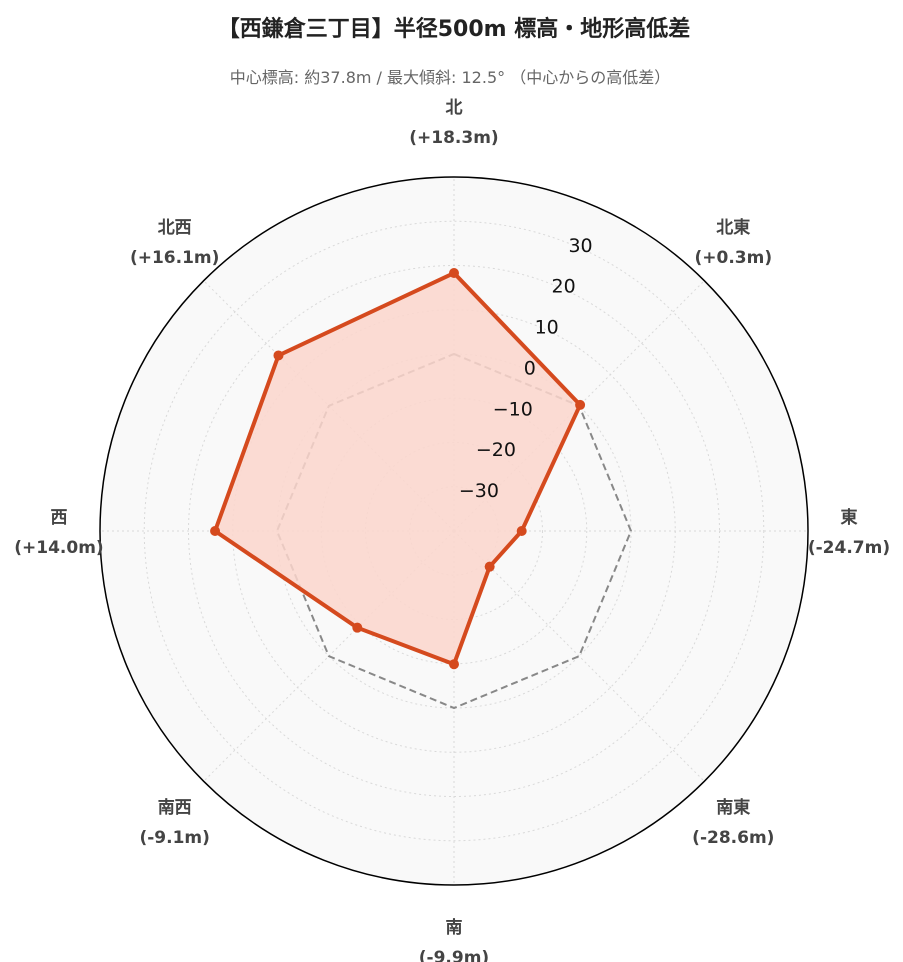 The height and width of the screenshot is (962, 903). Describe the element at coordinates (580, 246) in the screenshot. I see `radial-tick-label: 30` at that location.